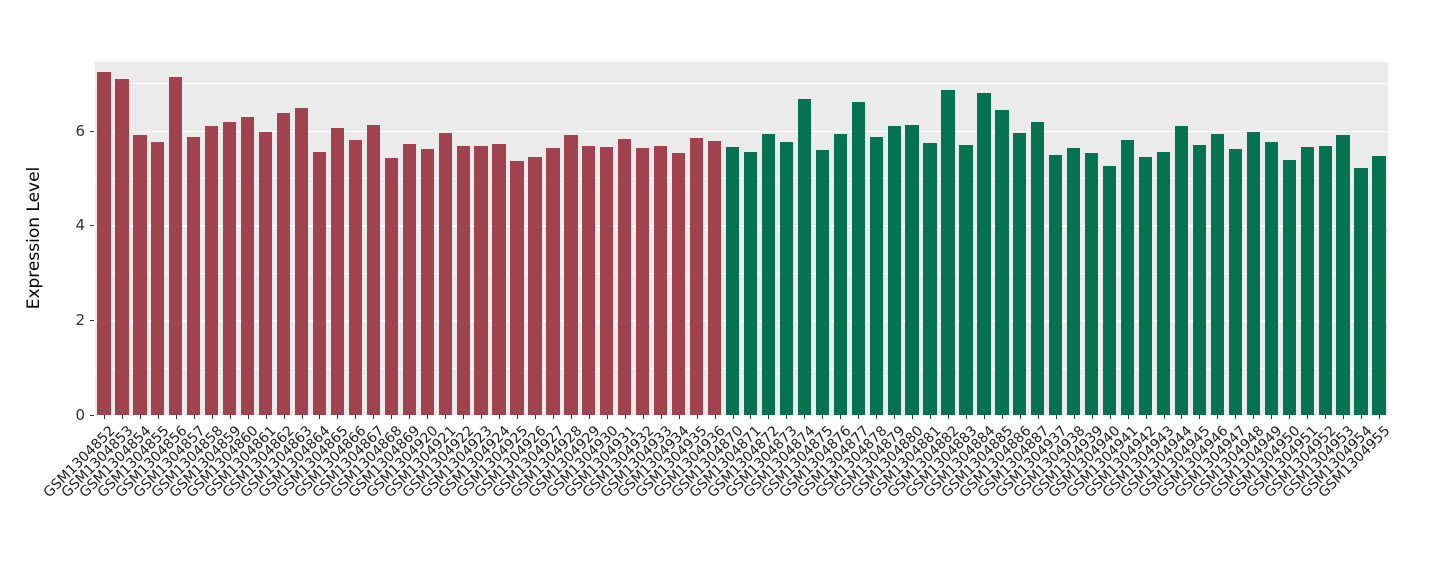 The image size is (1440, 580). Describe the element at coordinates (80, 415) in the screenshot. I see `y-tick-label: 0` at that location.